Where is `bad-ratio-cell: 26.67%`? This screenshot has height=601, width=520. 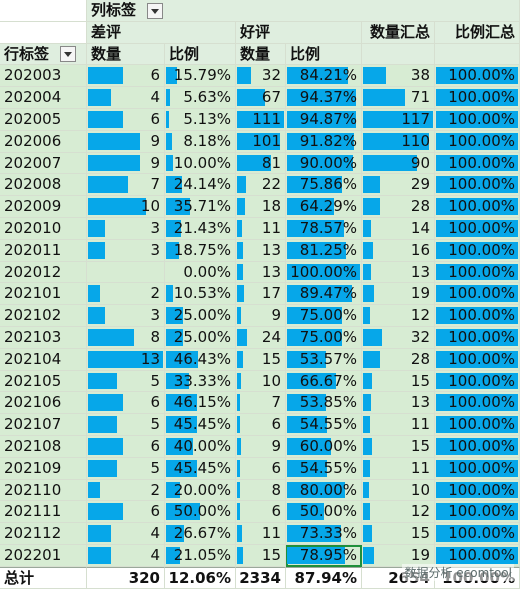
bad-ratio-cell: 26.67% is located at coordinates (200, 534).